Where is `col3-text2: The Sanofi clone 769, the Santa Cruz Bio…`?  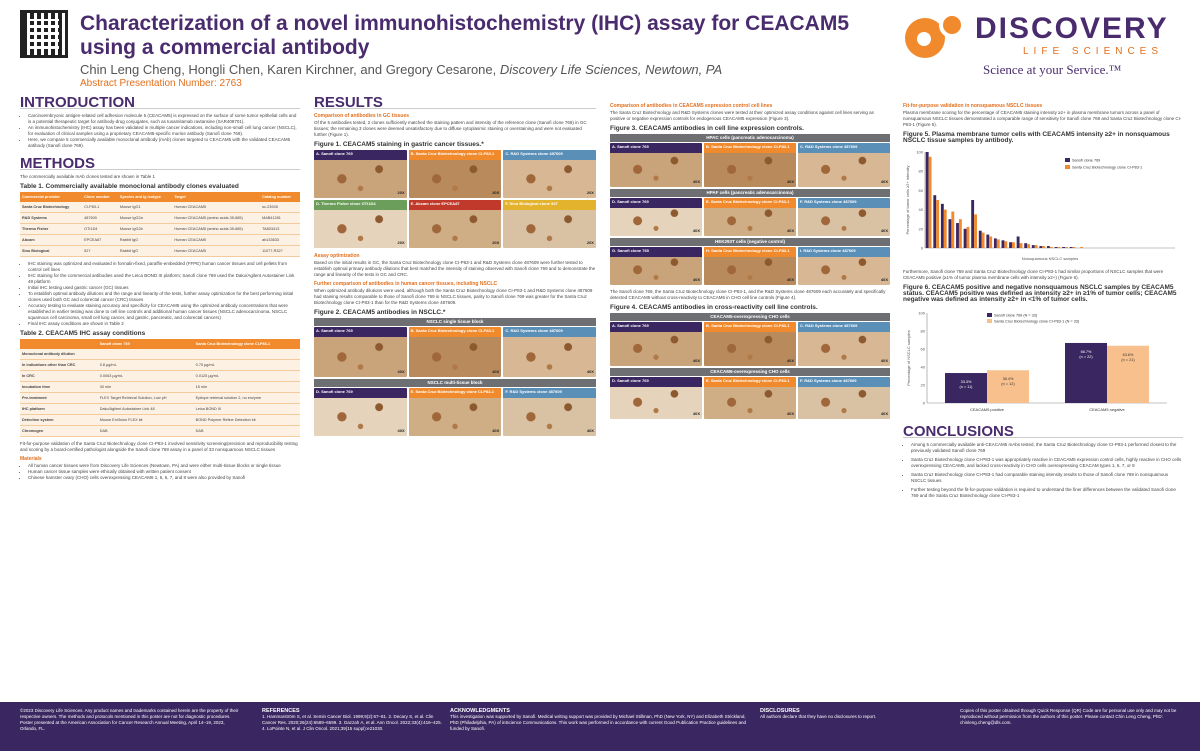 col3-text2: The Sanofi clone 769, the Santa Cruz Bio… is located at coordinates (748, 294).